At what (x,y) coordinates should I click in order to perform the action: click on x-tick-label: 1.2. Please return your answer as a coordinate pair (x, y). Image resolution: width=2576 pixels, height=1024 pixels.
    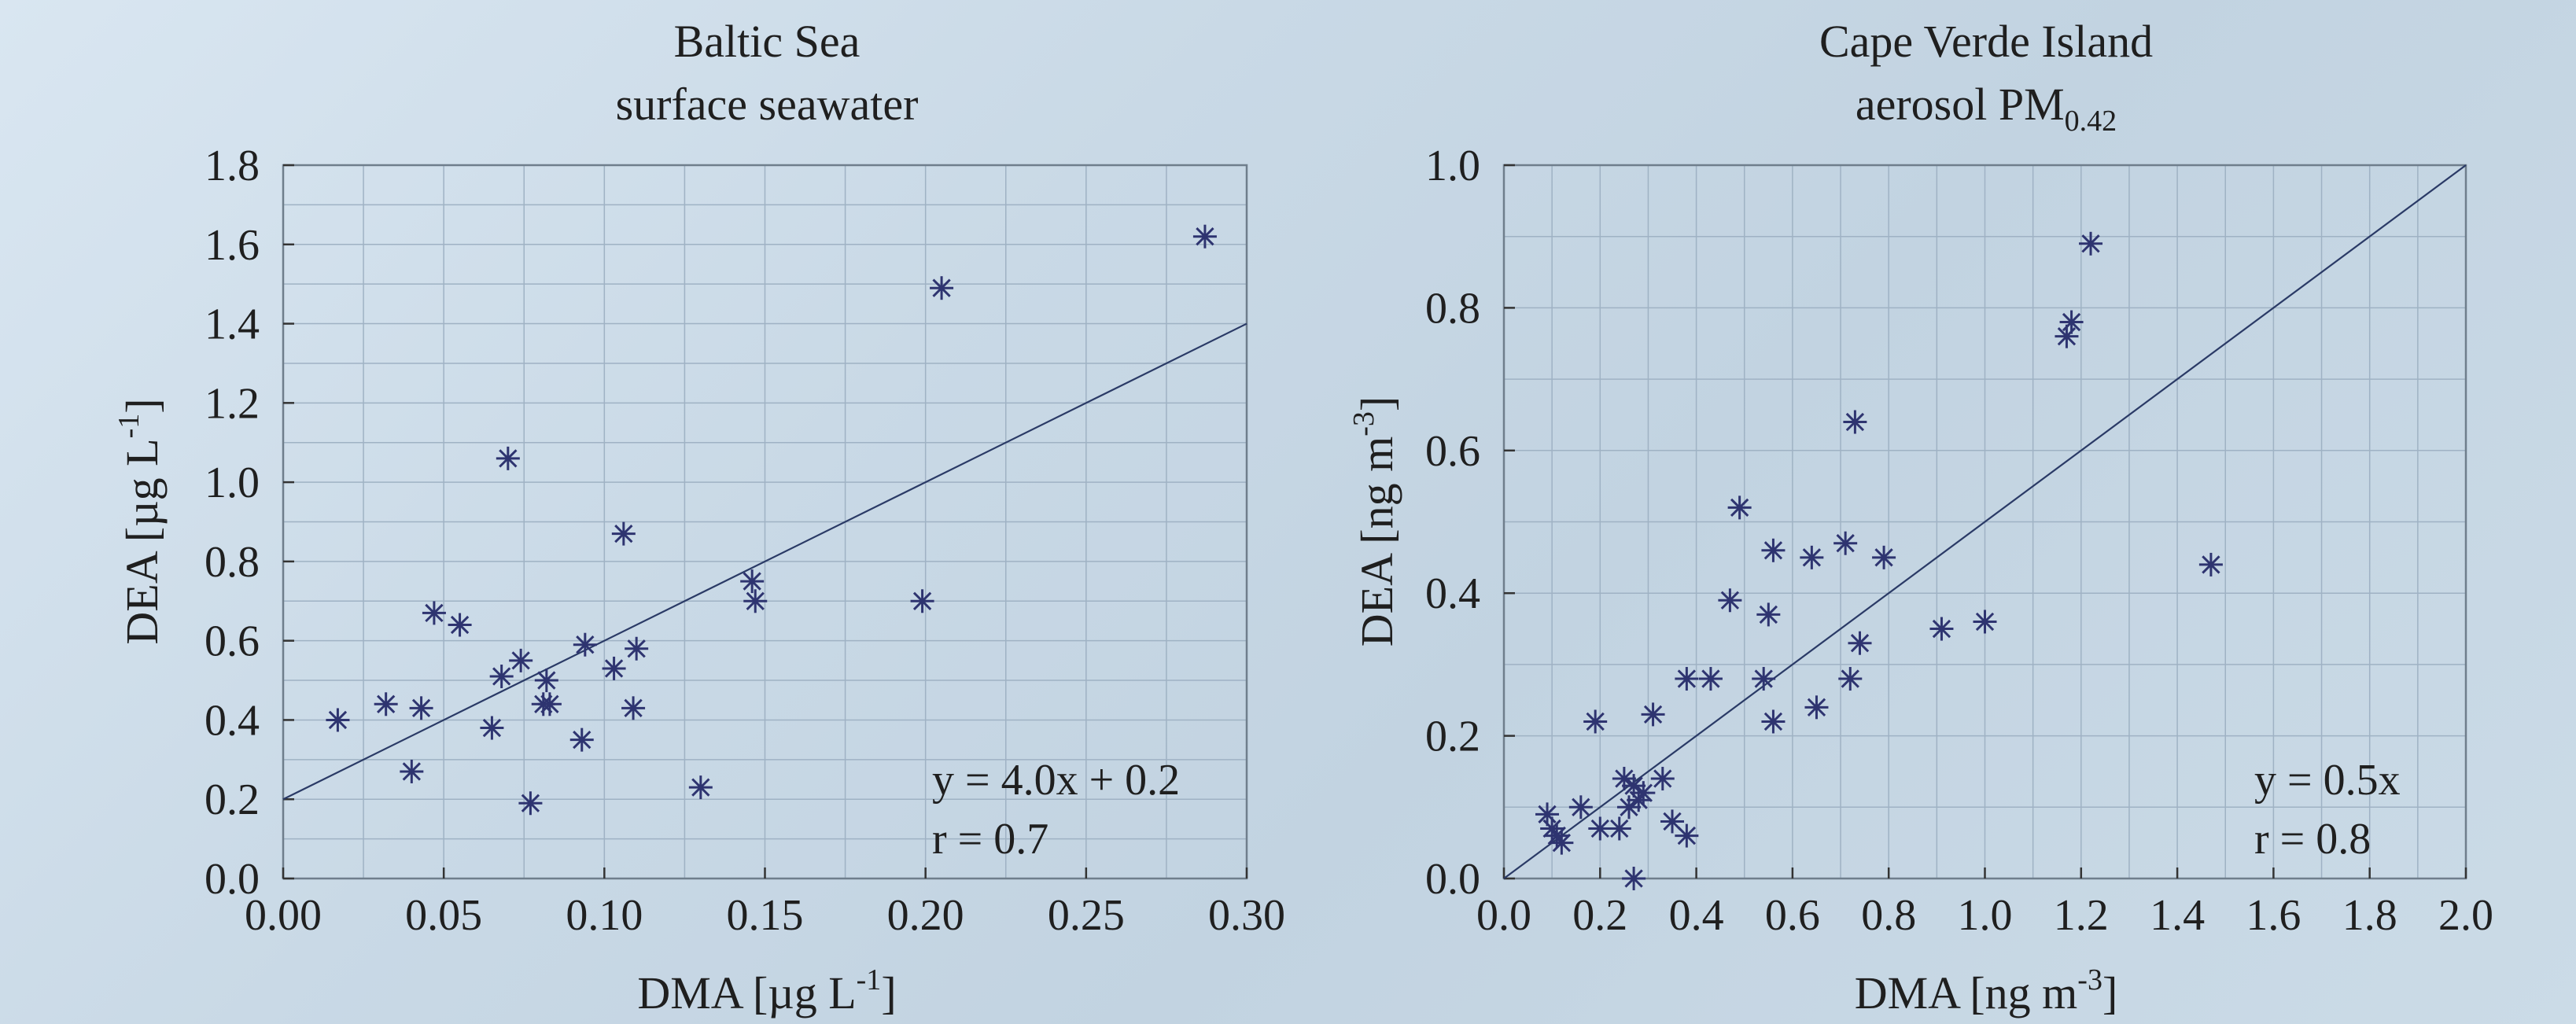
    Looking at the image, I should click on (2081, 915).